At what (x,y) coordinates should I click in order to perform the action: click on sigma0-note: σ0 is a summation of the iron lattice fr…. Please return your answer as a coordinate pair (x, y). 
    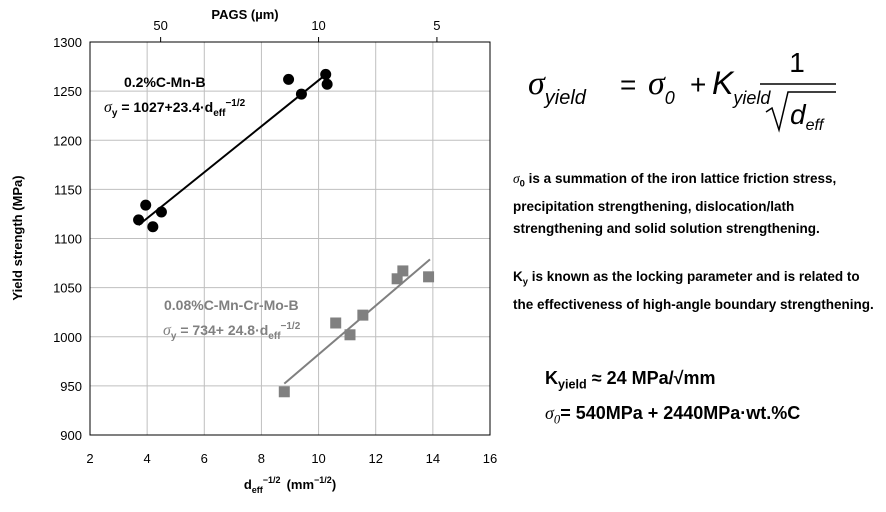
    Looking at the image, I should click on (698, 204).